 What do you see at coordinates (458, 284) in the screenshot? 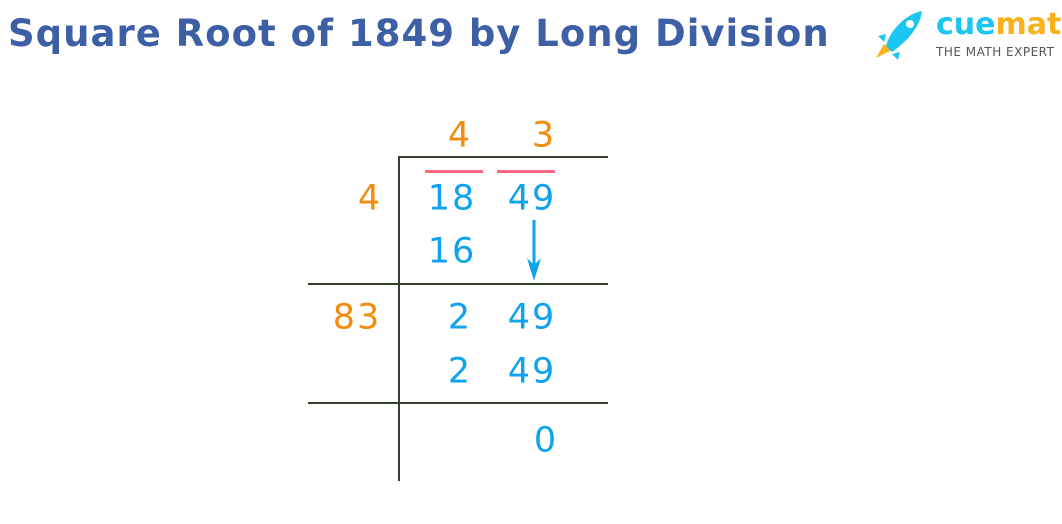
I see `step1-line` at bounding box center [458, 284].